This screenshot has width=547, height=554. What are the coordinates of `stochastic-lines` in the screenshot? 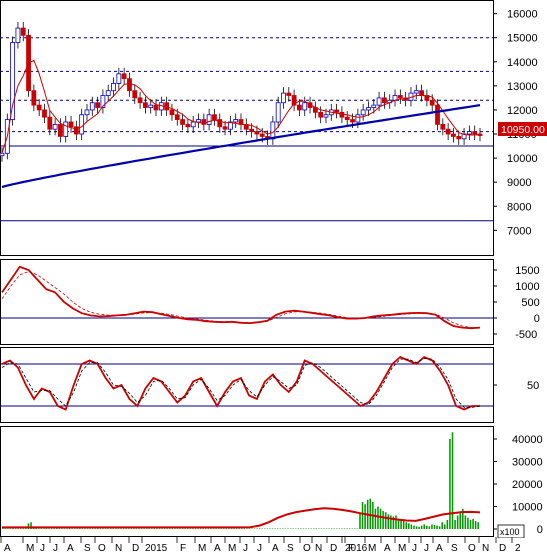 It's located at (246, 383).